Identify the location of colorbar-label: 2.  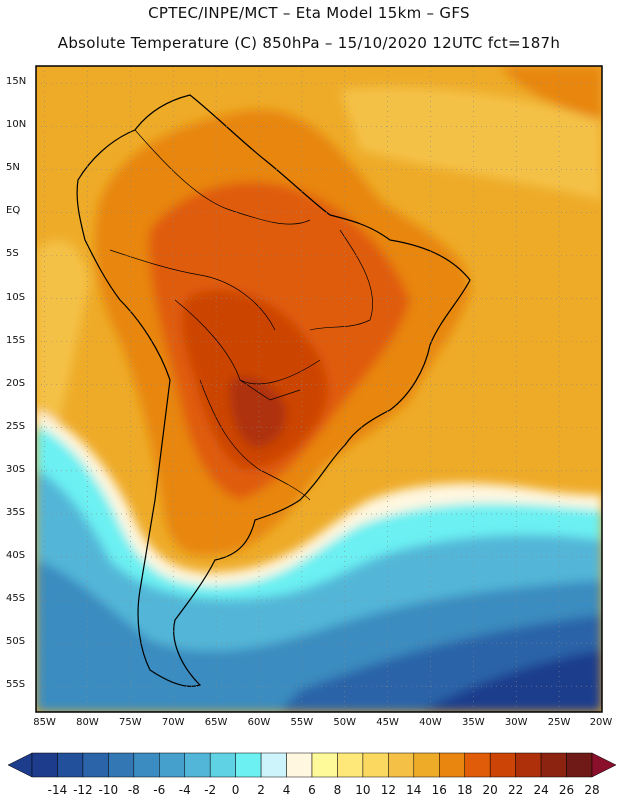
(261, 790).